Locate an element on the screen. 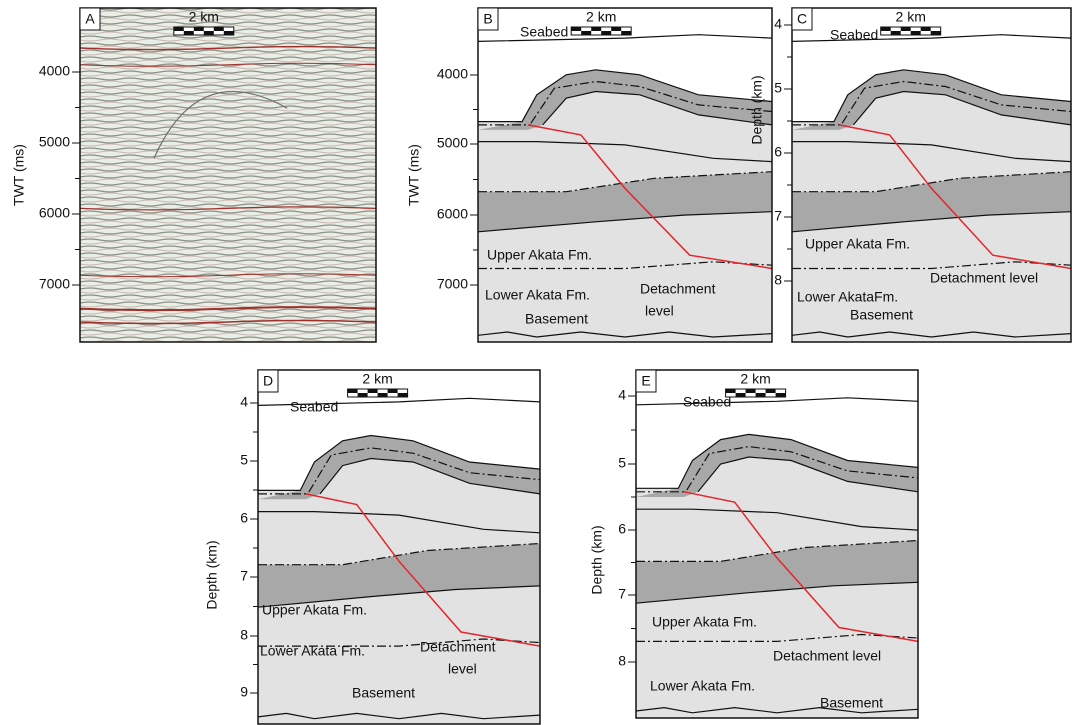  y-tick-label: 7 is located at coordinates (778, 216).